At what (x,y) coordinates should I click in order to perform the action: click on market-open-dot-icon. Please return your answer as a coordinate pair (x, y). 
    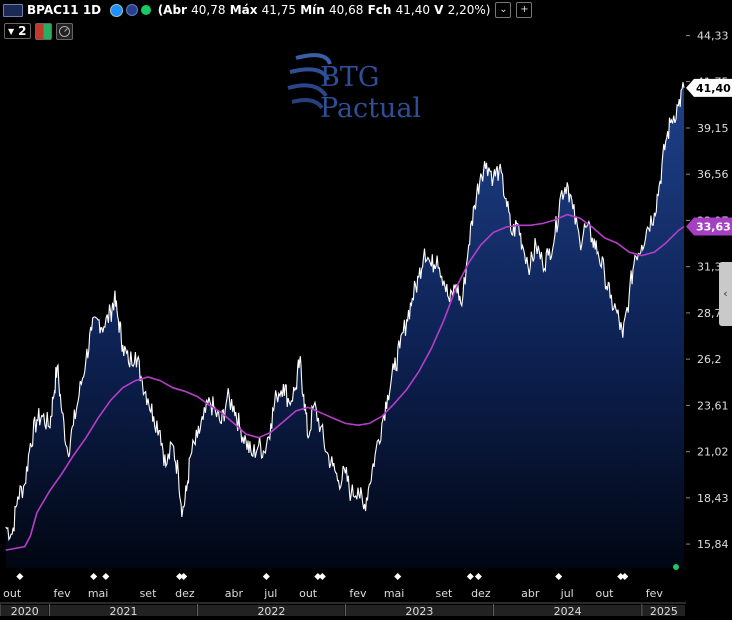
    Looking at the image, I should click on (145, 10).